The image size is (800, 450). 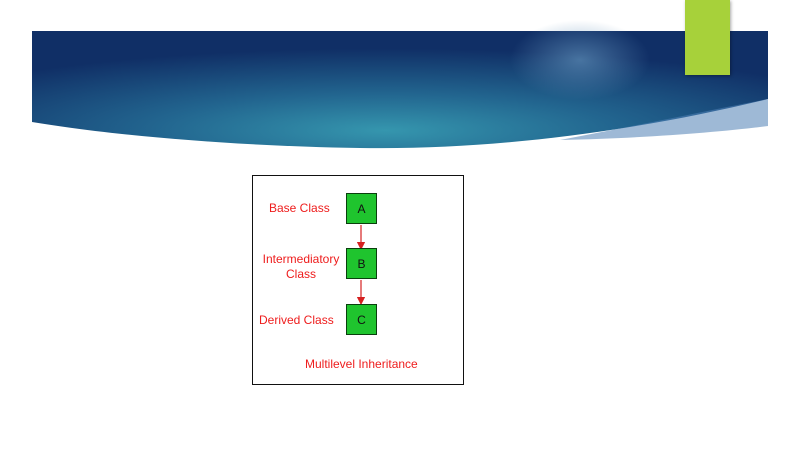 I want to click on class-b-box: B, so click(x=361, y=263).